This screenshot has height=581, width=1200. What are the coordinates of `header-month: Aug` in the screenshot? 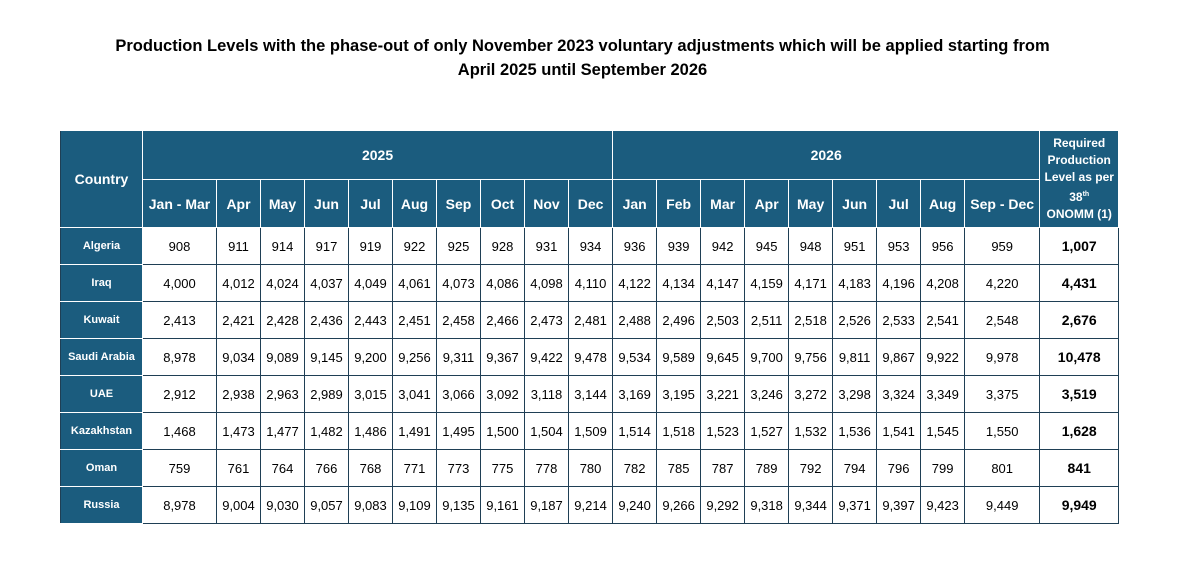 It's located at (414, 203).